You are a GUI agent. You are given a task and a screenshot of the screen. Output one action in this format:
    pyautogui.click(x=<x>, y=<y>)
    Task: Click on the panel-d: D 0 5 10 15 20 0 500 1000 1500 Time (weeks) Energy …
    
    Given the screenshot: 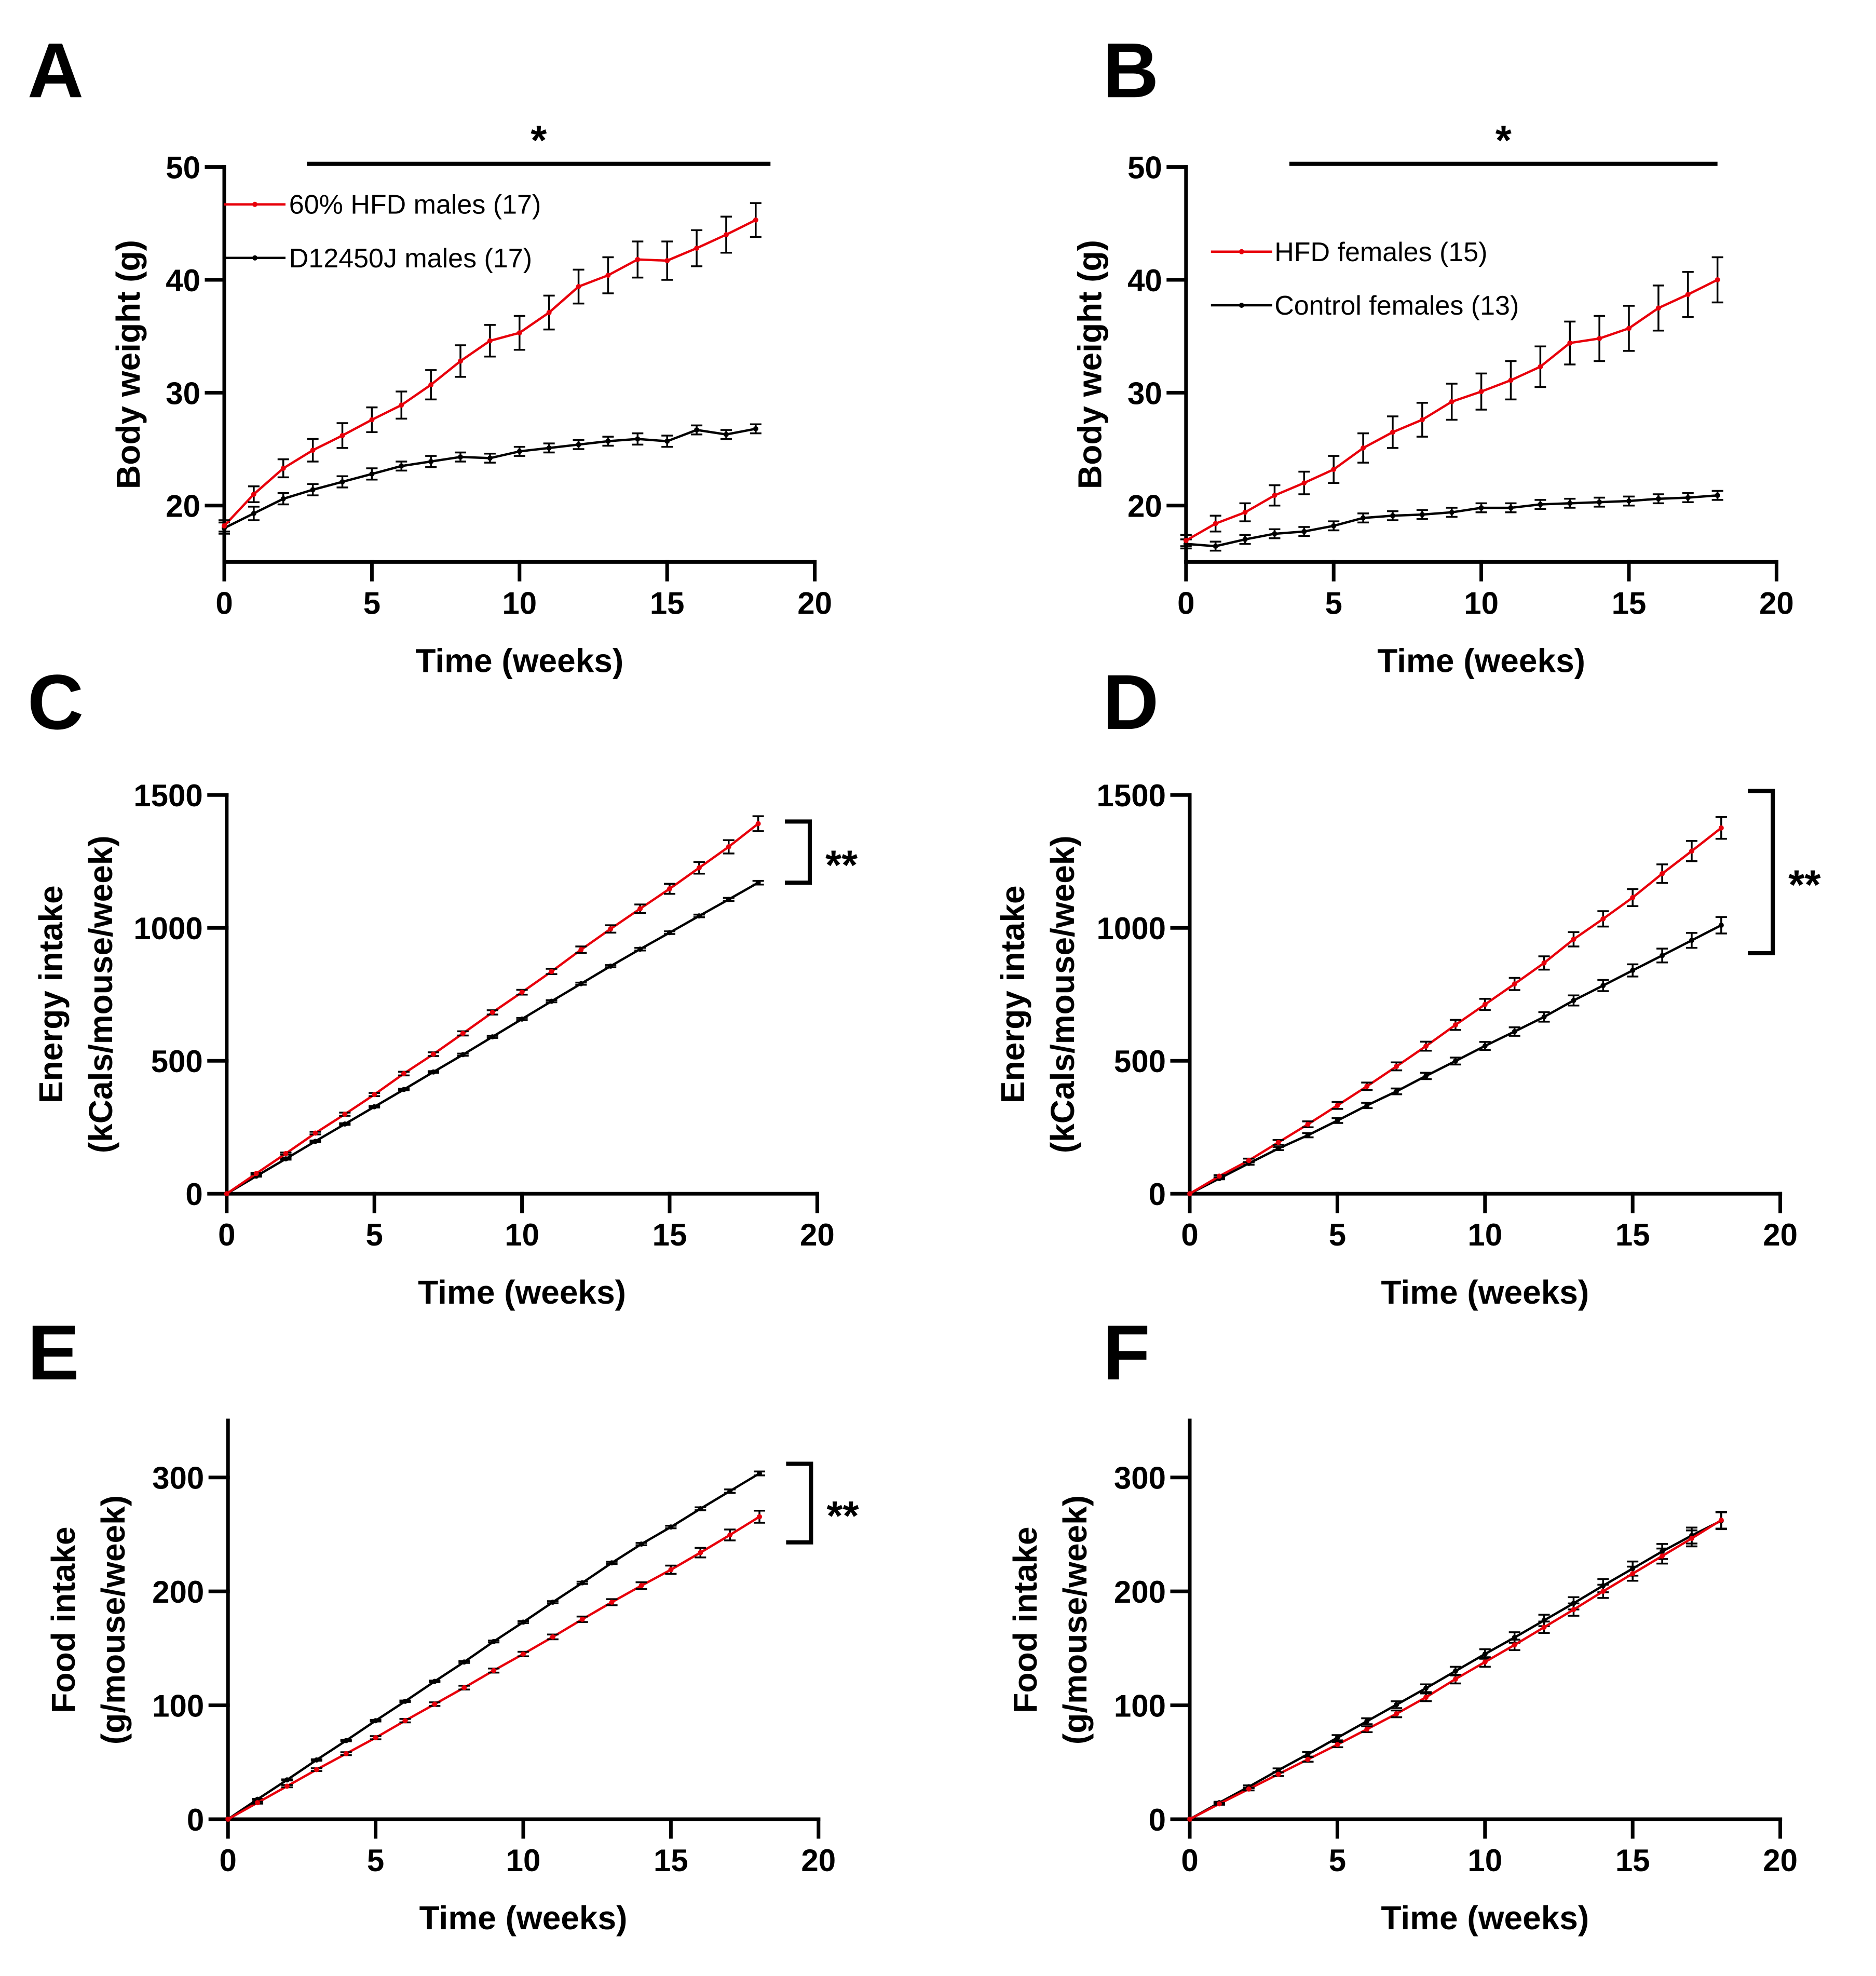 What is the action you would take?
    pyautogui.click(x=1407, y=985)
    